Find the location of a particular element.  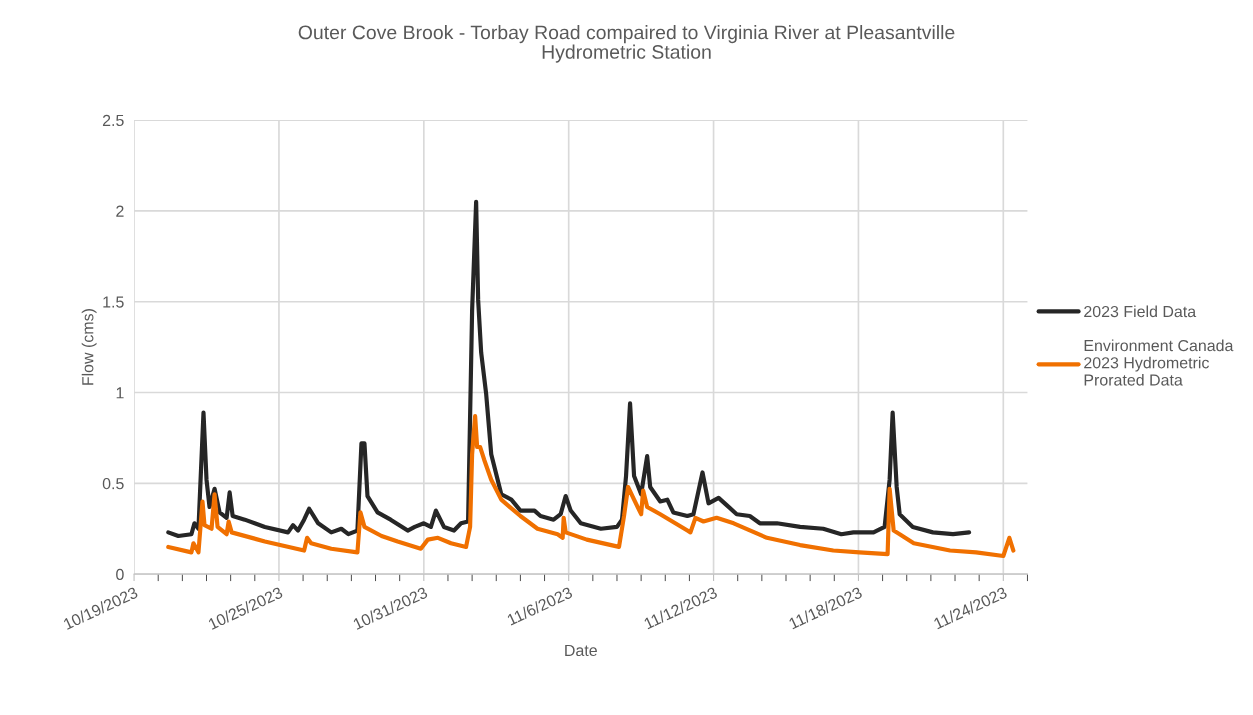

y-tick-label: 2.5 is located at coordinates (113, 120).